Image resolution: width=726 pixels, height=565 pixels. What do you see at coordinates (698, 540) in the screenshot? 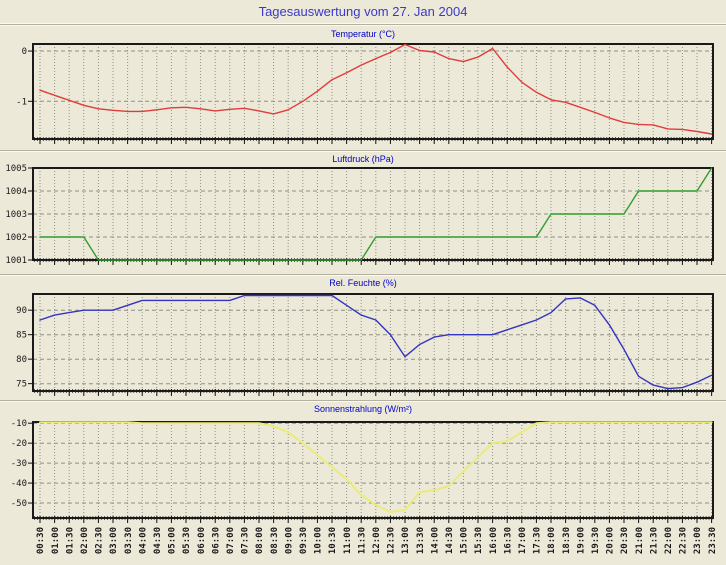
I see `x-tick-label: 23:00` at bounding box center [698, 540].